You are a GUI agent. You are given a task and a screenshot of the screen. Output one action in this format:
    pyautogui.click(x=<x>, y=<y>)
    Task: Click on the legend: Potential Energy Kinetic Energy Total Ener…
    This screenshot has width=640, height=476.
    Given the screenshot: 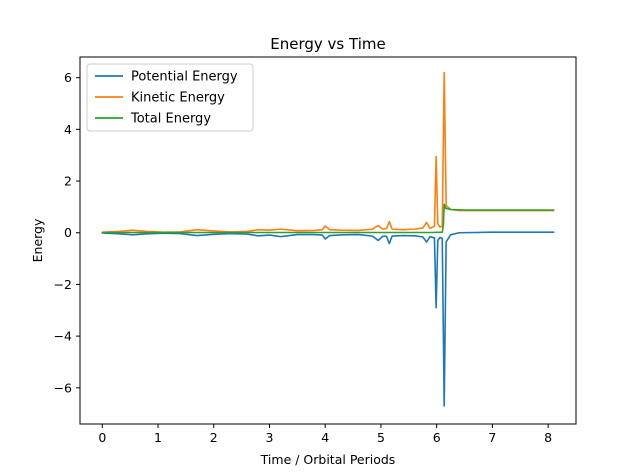 What is the action you would take?
    pyautogui.click(x=170, y=97)
    